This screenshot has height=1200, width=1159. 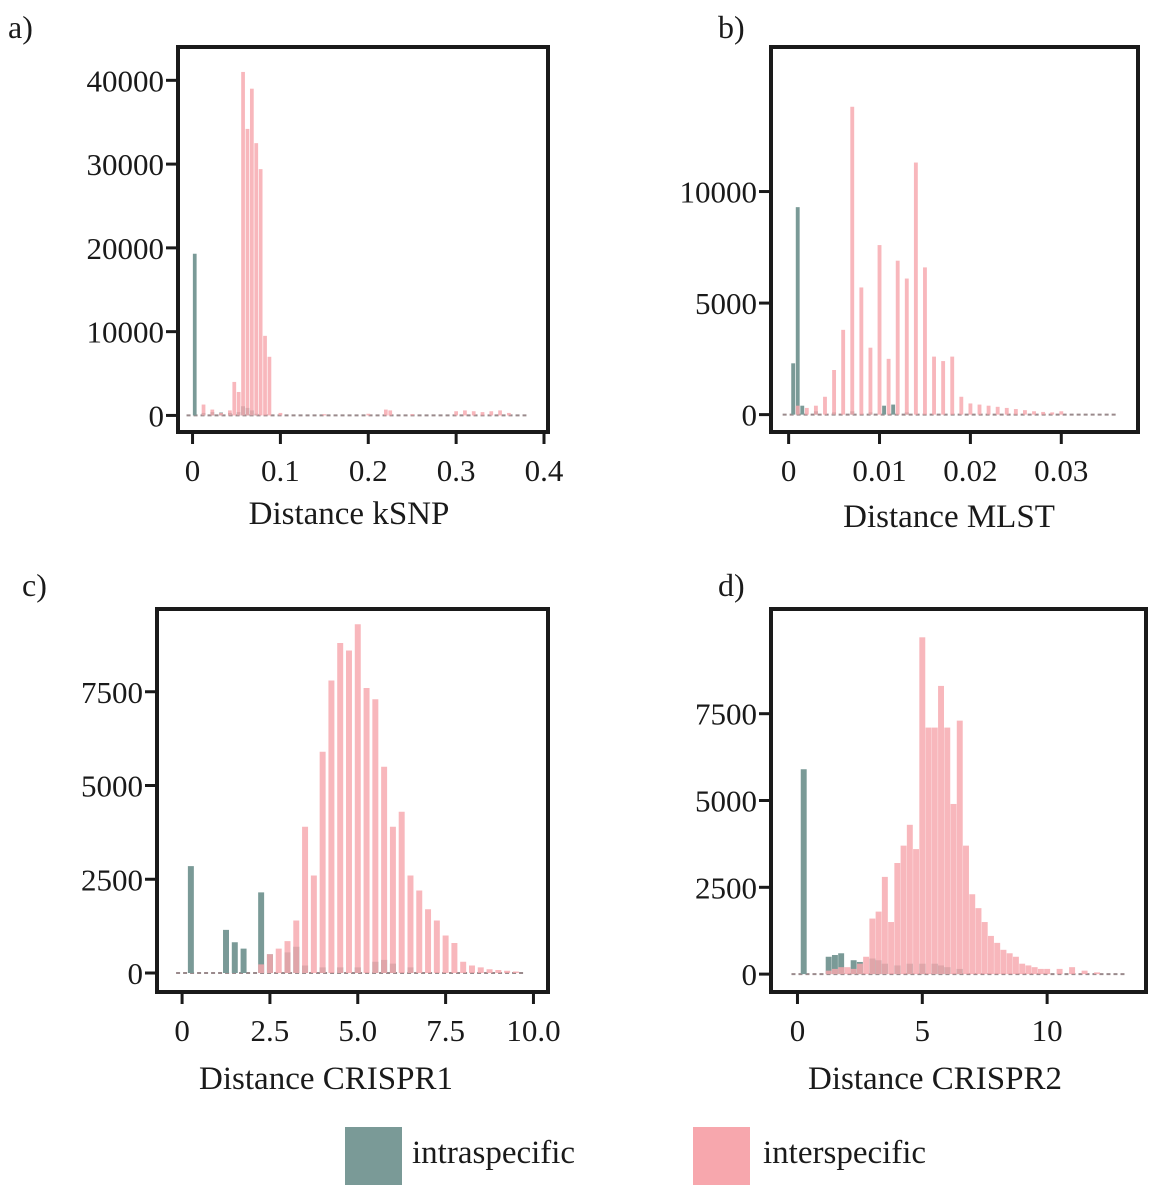 I want to click on x-tick-label: 7.5, so click(x=445, y=1030).